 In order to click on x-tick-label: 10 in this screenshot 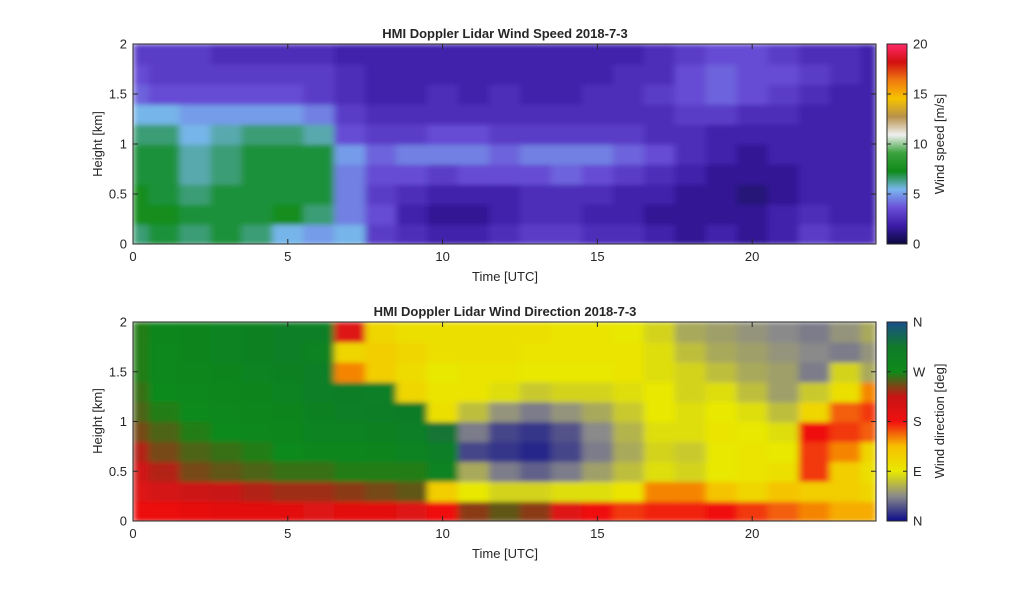, I will do `click(442, 533)`.